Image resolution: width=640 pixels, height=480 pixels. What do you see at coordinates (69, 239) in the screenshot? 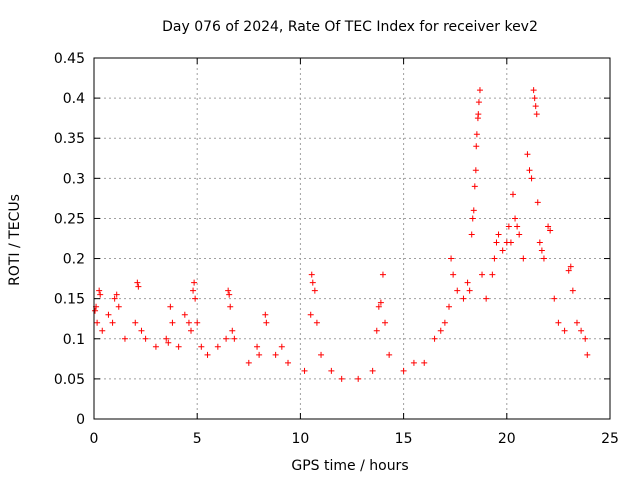
I see `y-tick-labels: 0 0.05 0.1 0.15 0.2 0.25 0.3 0.35 0.4 0.45` at bounding box center [69, 239].